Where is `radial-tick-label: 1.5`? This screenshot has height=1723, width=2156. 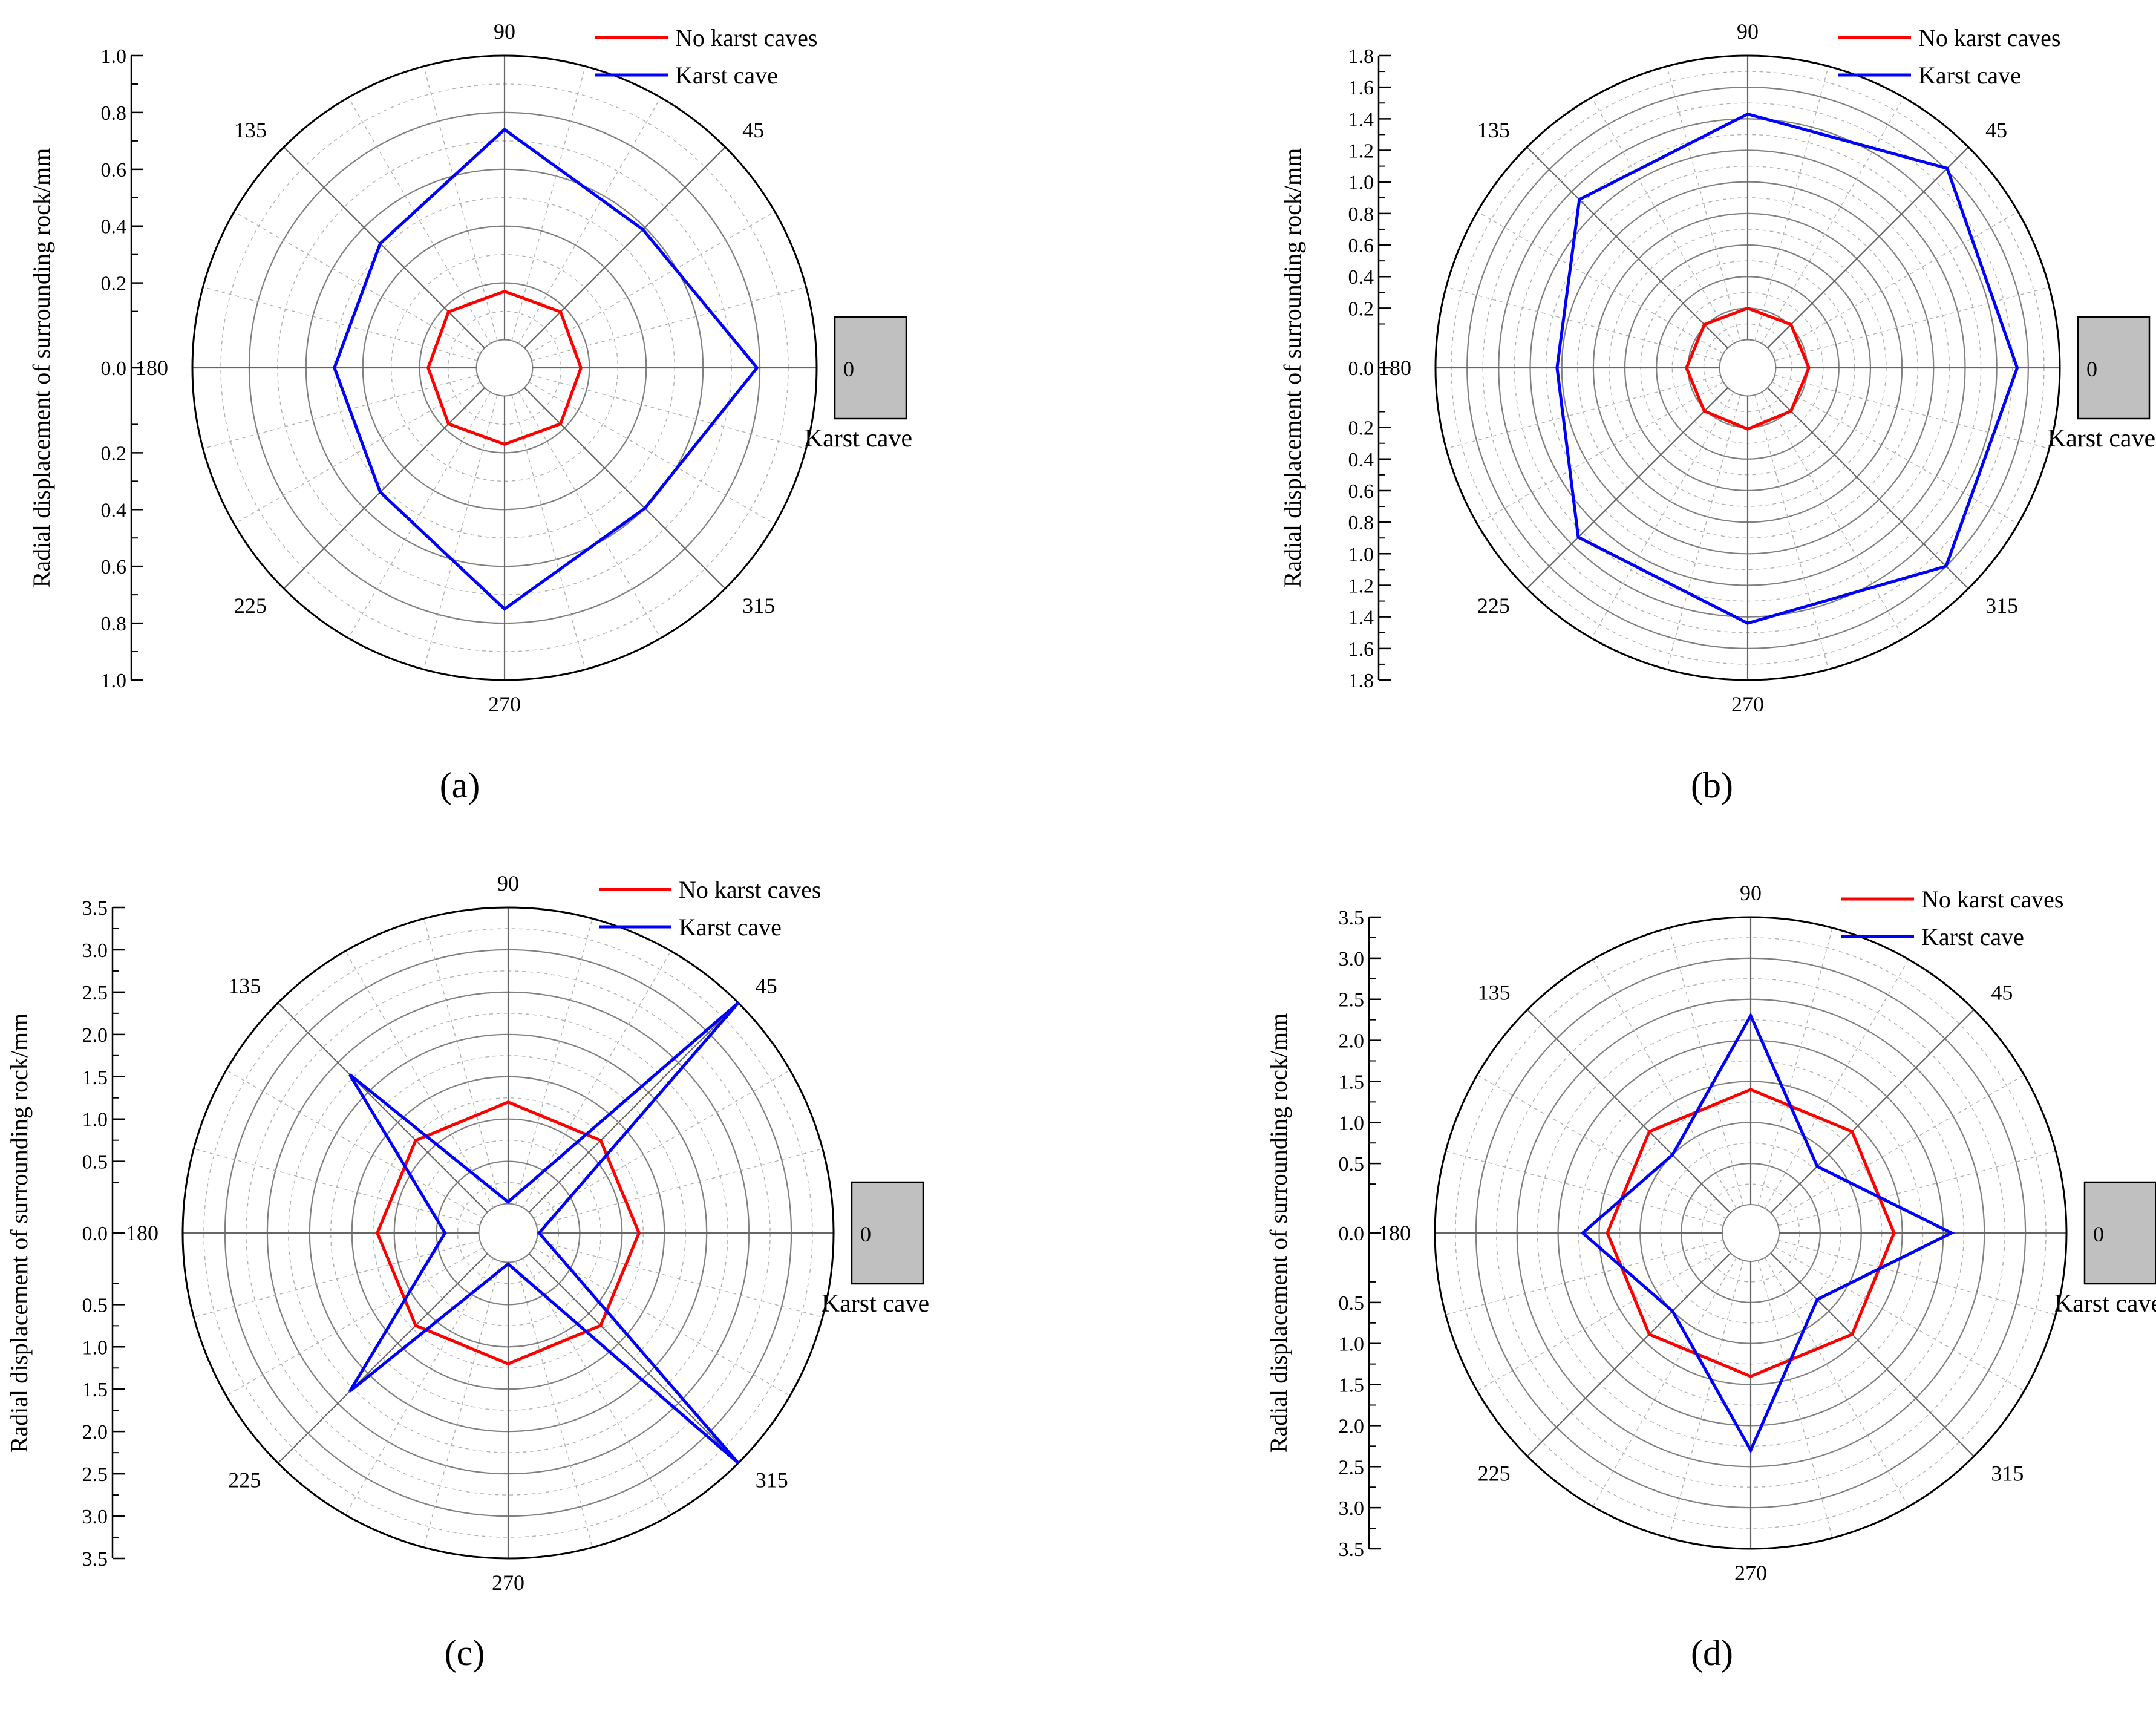
radial-tick-label: 1.5 is located at coordinates (95, 1390).